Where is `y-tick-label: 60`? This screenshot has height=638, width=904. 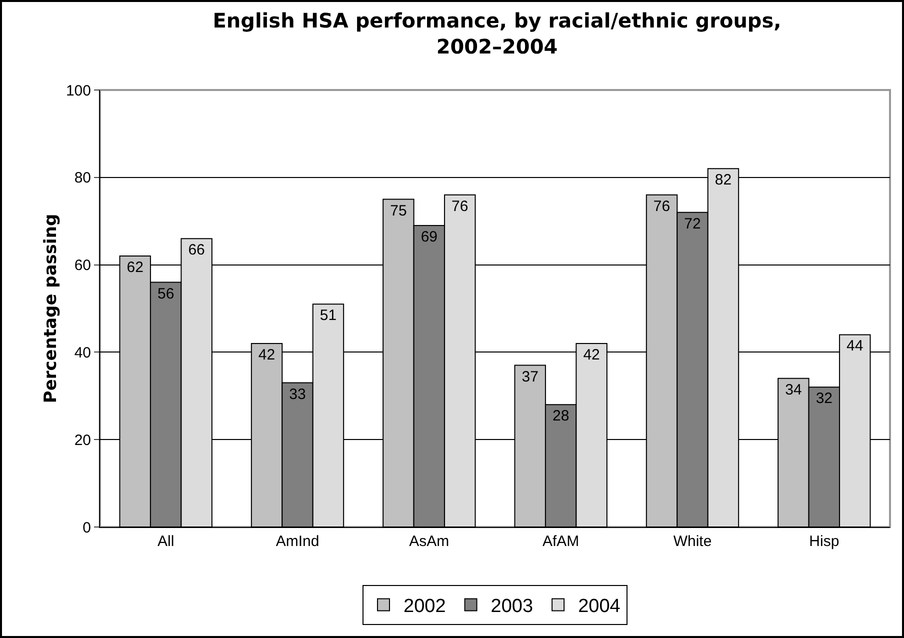
y-tick-label: 60 is located at coordinates (82, 265).